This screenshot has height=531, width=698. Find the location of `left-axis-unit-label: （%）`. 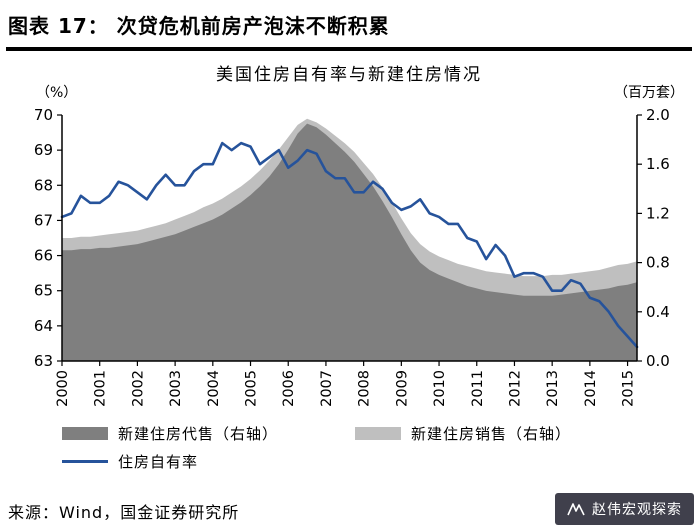

left-axis-unit-label: （%） is located at coordinates (57, 93).